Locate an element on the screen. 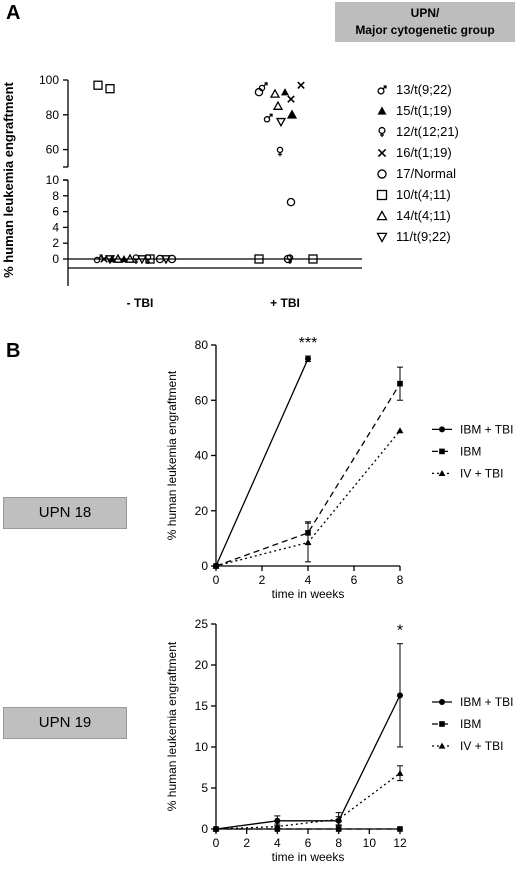 Image resolution: width=520 pixels, height=885 pixels. point-plus-tbi-0-shape is located at coordinates (267, 119).